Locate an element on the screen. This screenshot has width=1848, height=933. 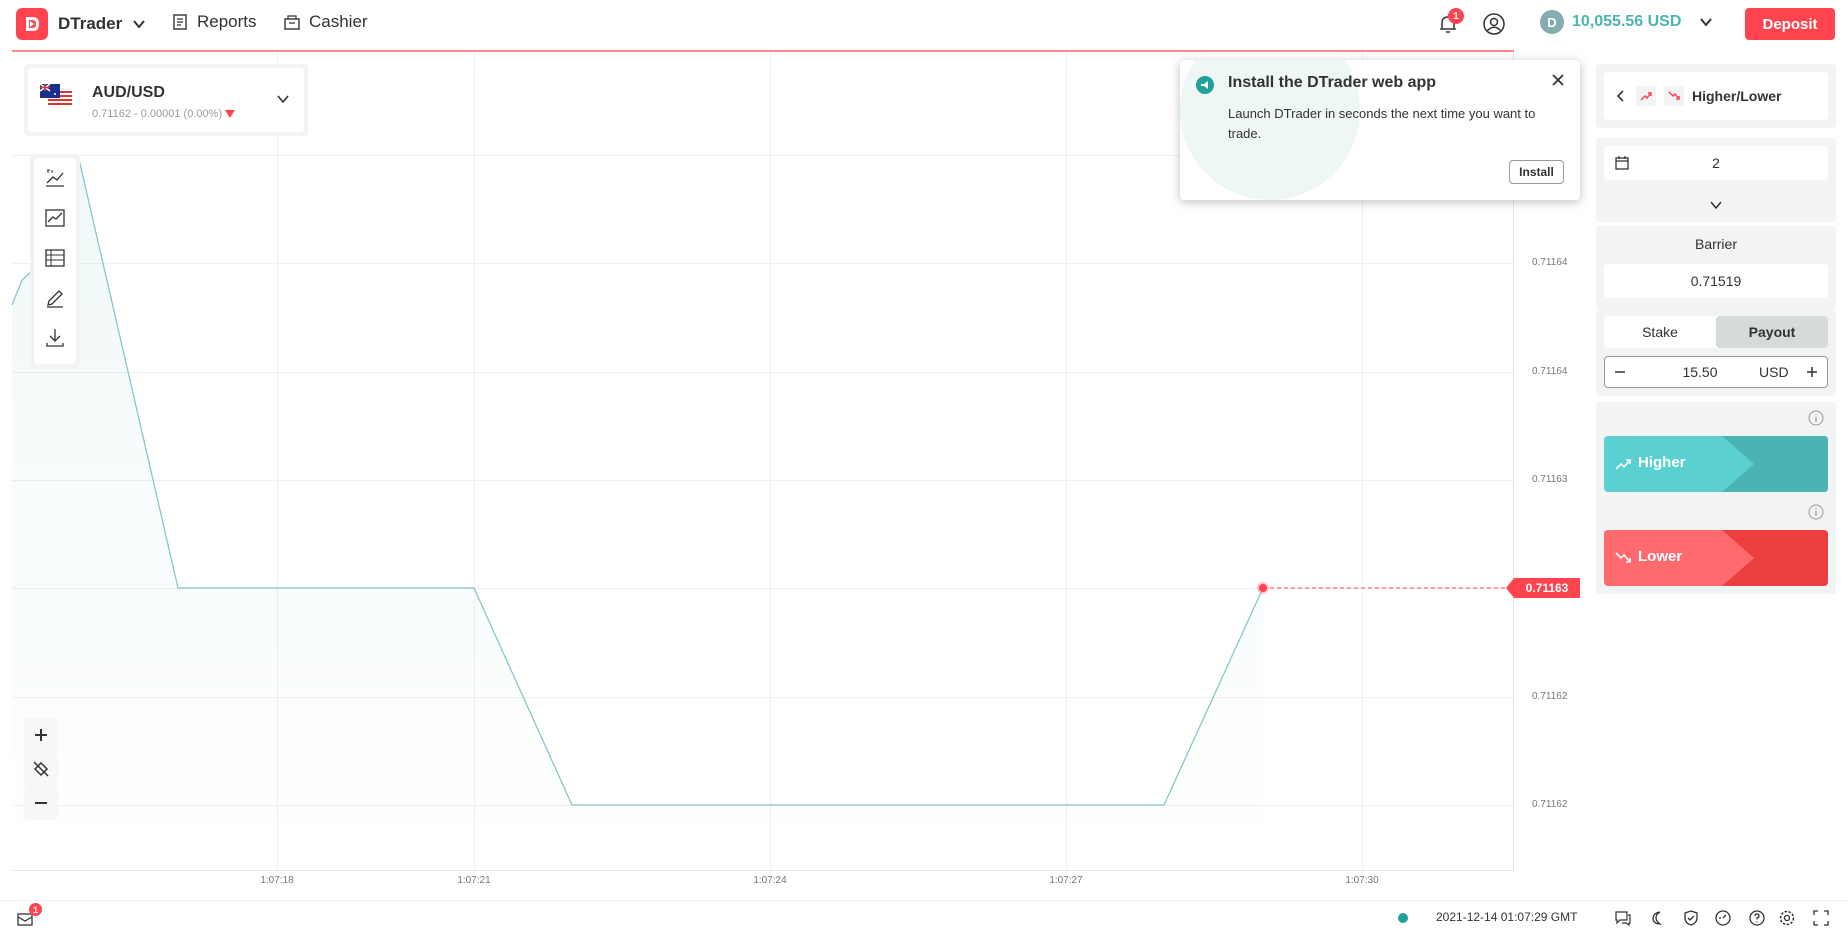
amount-currency: USD is located at coordinates (1774, 372).